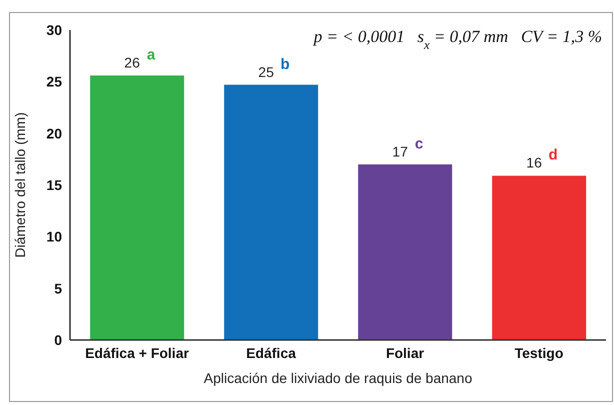  I want to click on x-axis-title: Aplicación de lixiviado de raquis de banano, so click(338, 378).